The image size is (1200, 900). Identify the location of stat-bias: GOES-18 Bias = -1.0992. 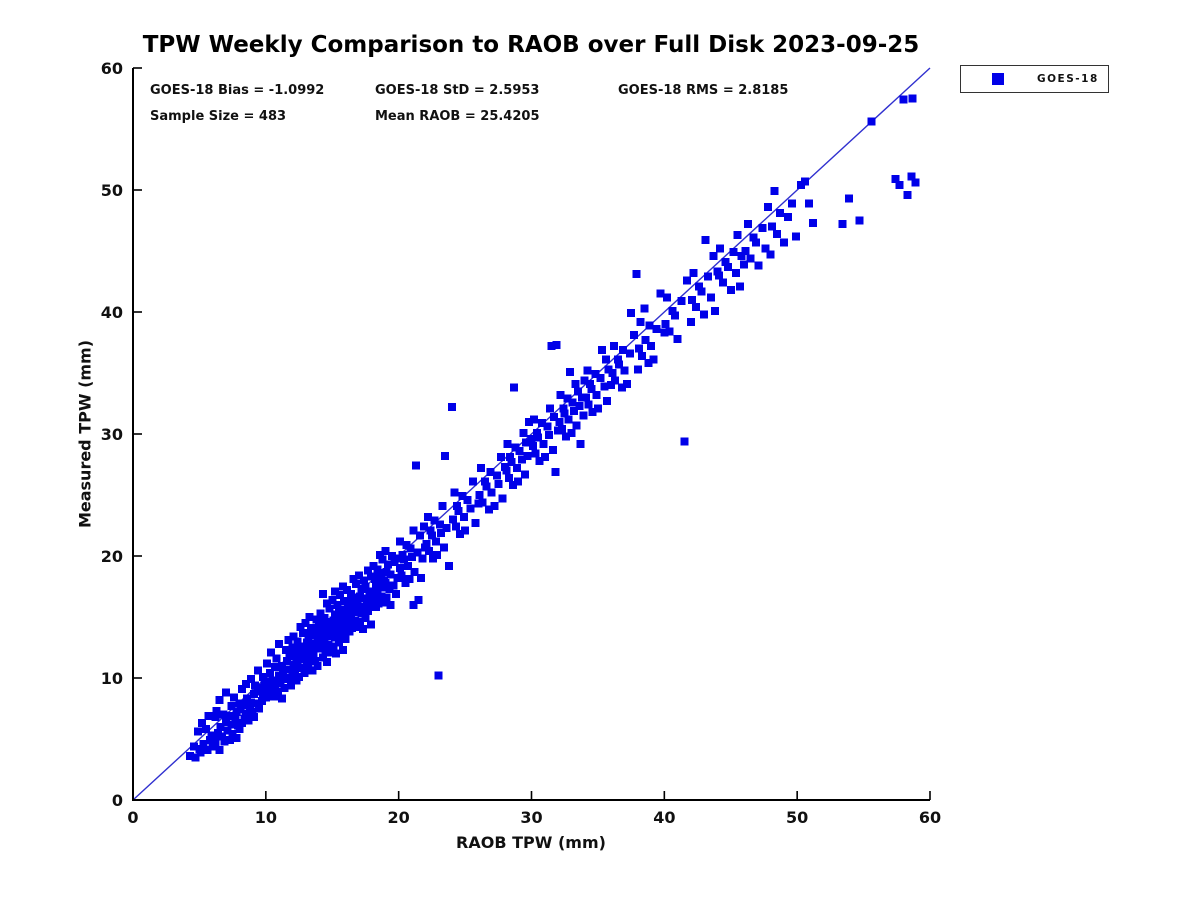
(237, 90).